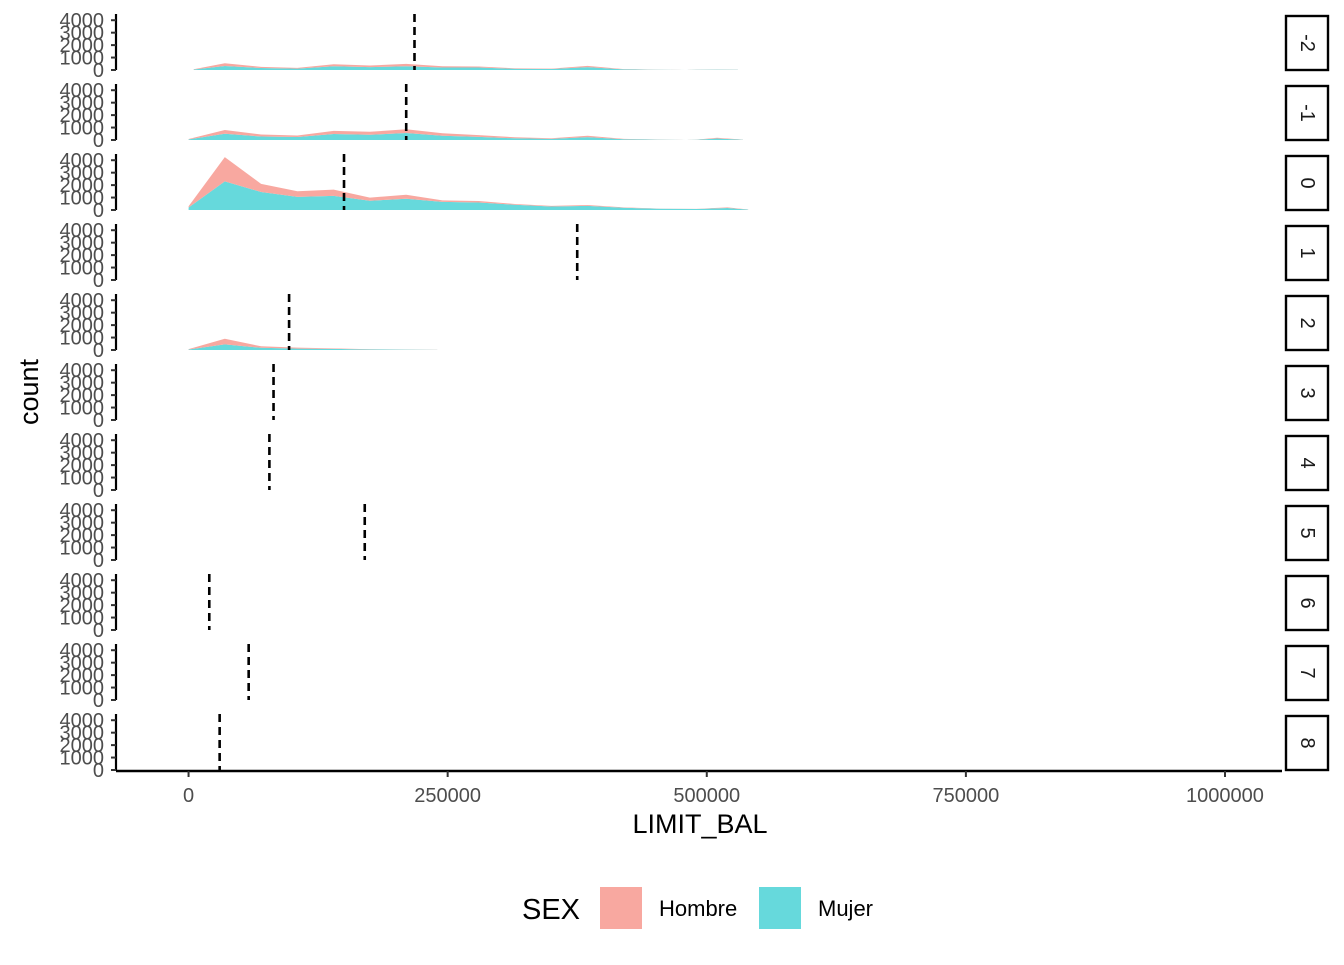  I want to click on x-tick-label-0: 0, so click(188, 796).